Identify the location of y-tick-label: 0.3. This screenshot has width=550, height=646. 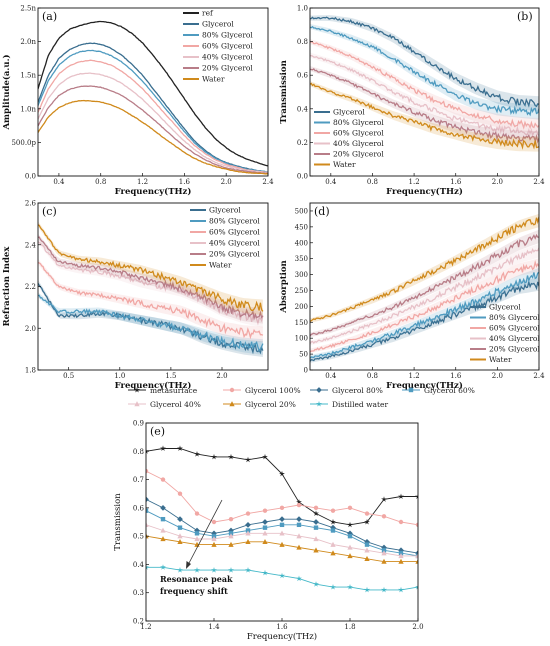
(138, 593).